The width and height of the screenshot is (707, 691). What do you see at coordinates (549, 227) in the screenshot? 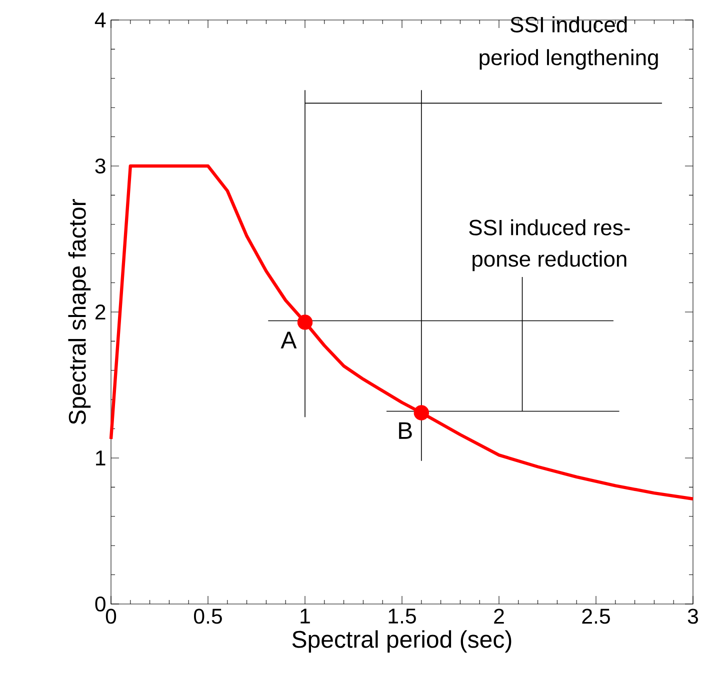
I see `annotation: SSI induced res-` at bounding box center [549, 227].